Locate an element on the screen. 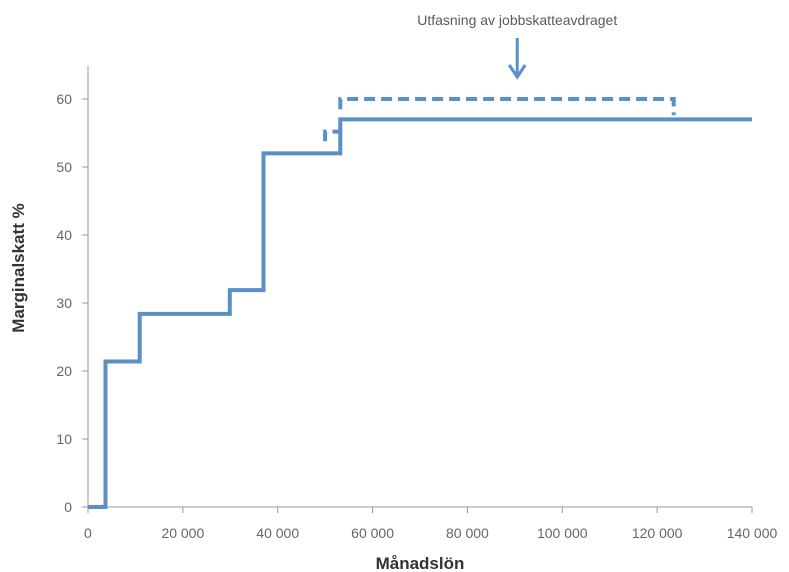  annotation-label: Utfasning av jobbskatteavdraget is located at coordinates (517, 20).